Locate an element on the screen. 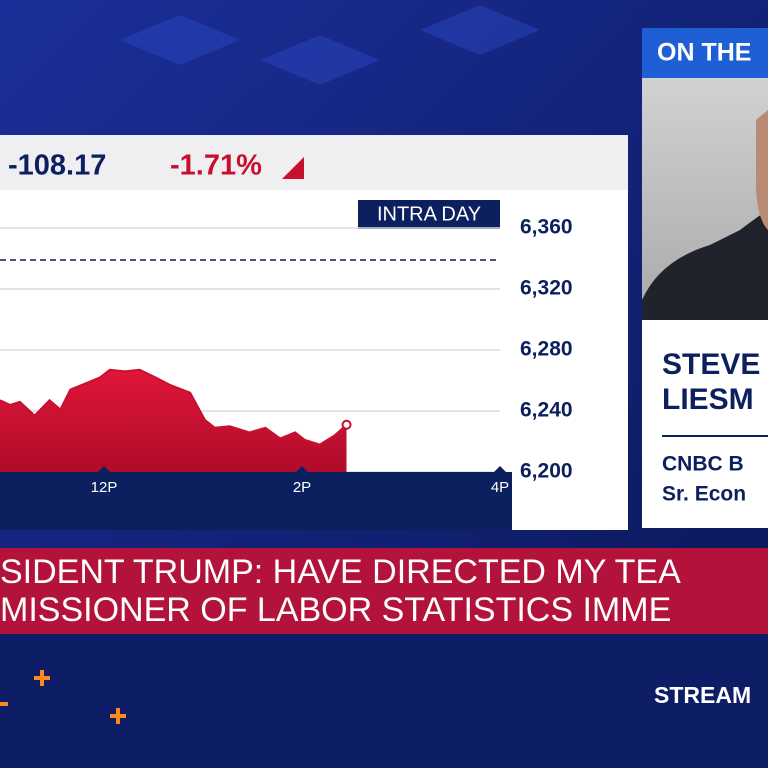 This screenshot has width=768, height=768. header-label: ON THE is located at coordinates (704, 53).